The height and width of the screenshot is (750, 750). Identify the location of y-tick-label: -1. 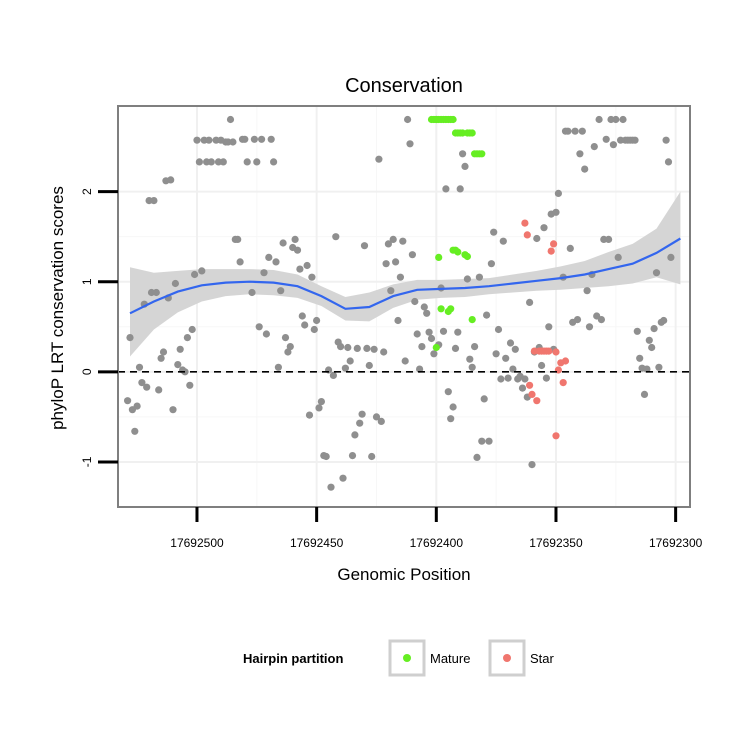
(87, 461).